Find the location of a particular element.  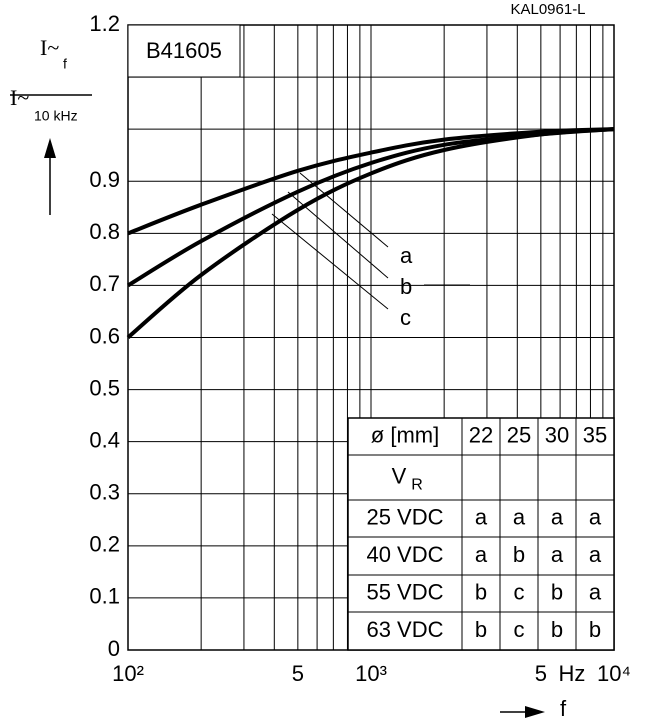

x-tick-label: 10² is located at coordinates (128, 673).